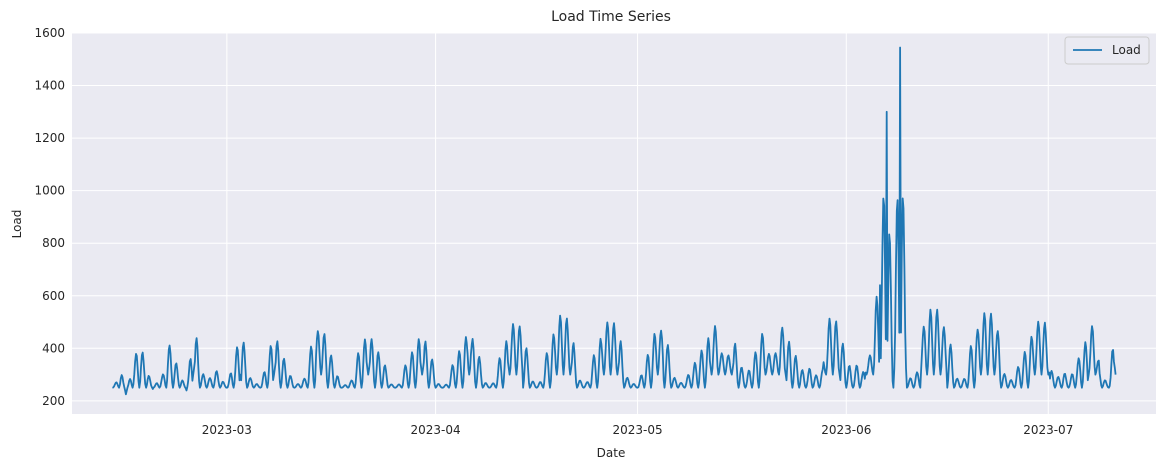  Describe the element at coordinates (227, 430) in the screenshot. I see `x-tick-label: 2023-03` at that location.